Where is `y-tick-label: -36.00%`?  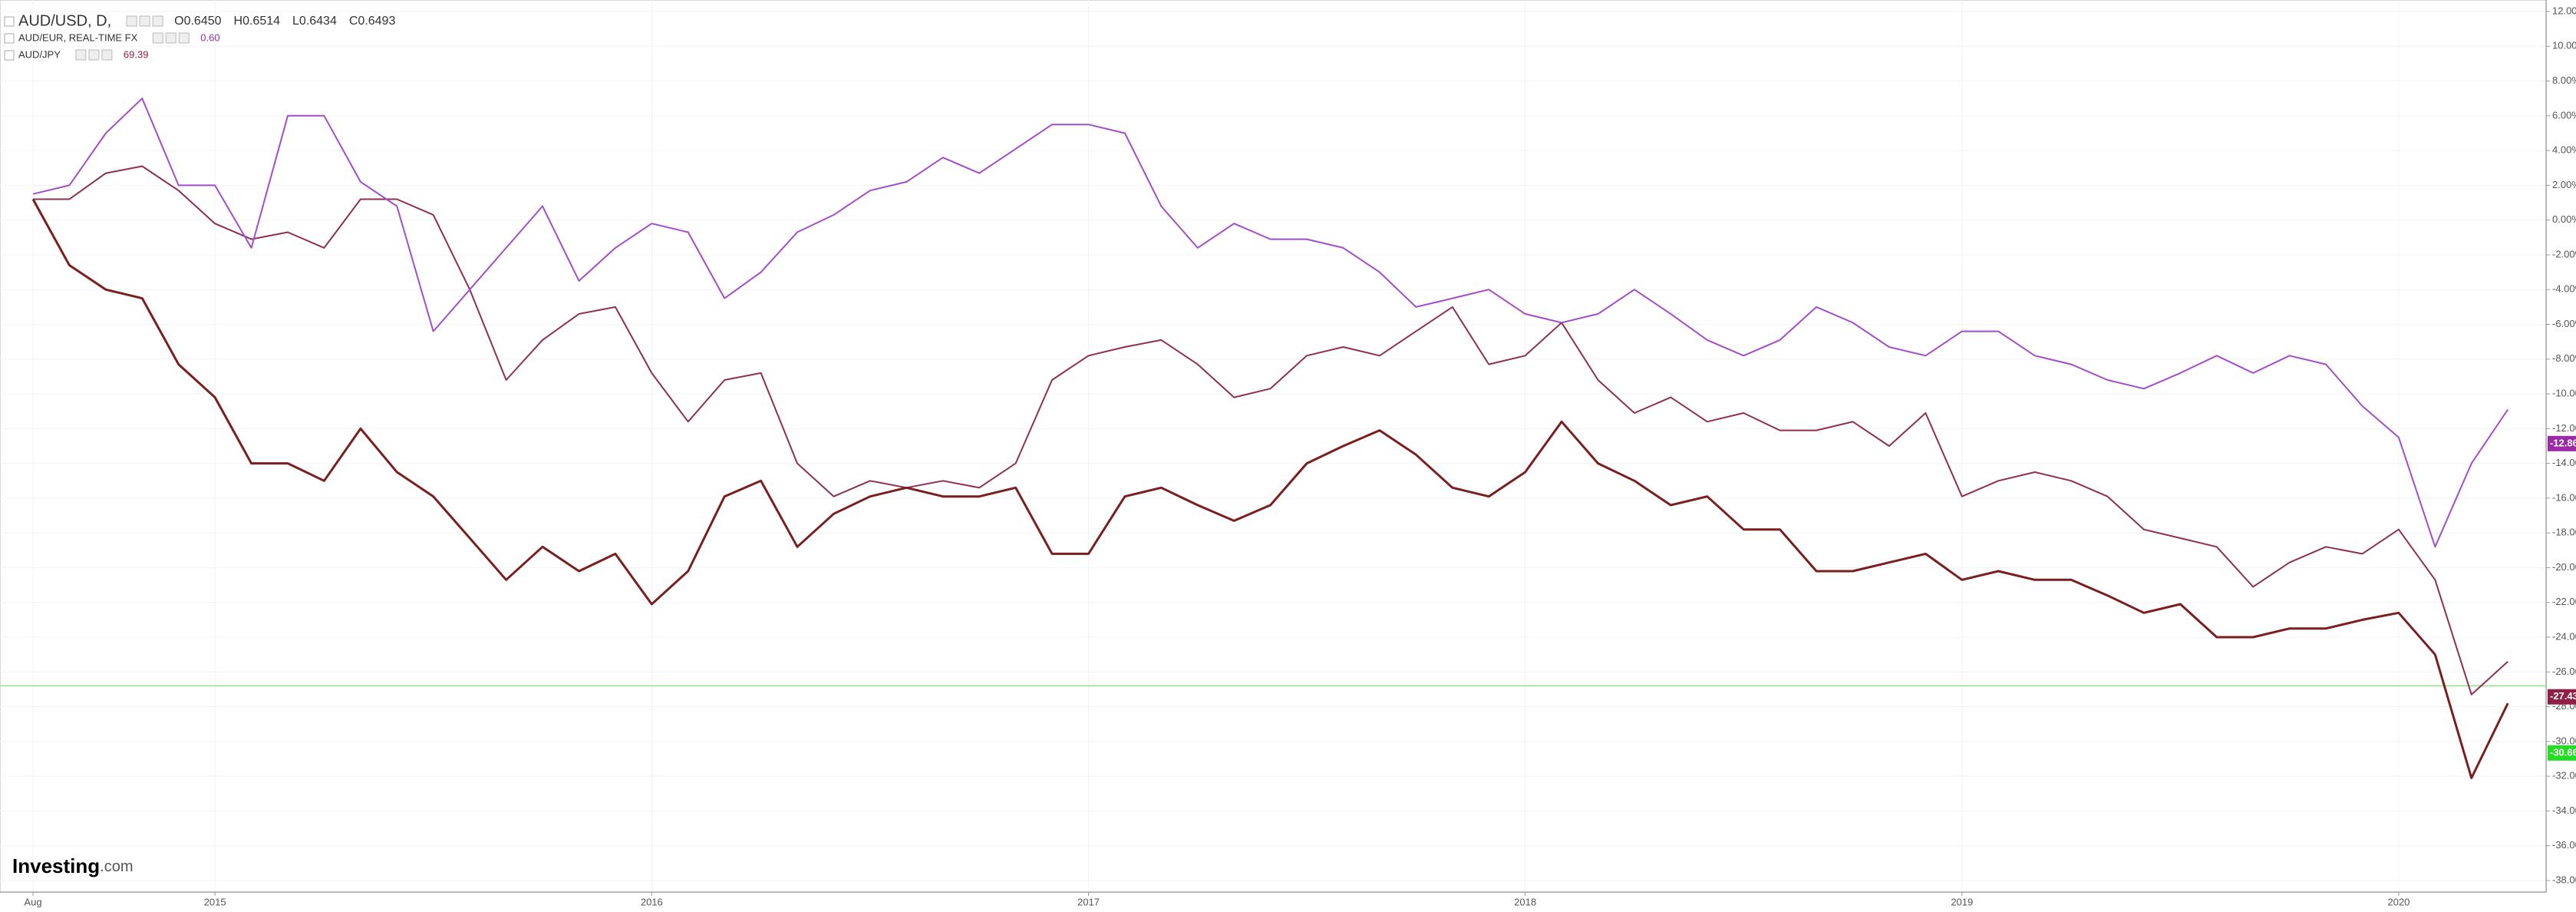
y-tick-label: -36.00% is located at coordinates (2564, 845).